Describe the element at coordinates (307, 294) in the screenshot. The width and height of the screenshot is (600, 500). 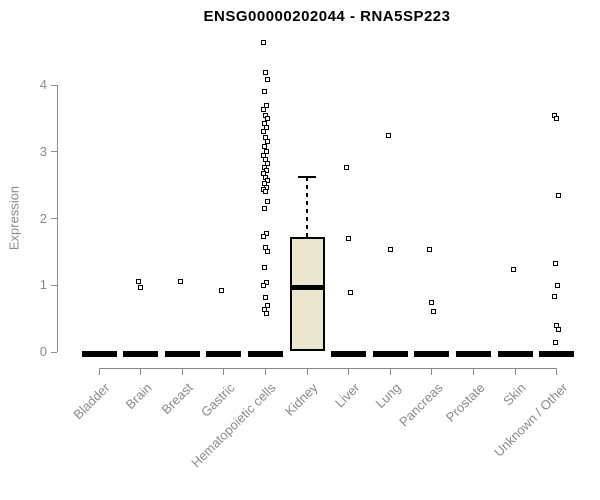
I see `box` at that location.